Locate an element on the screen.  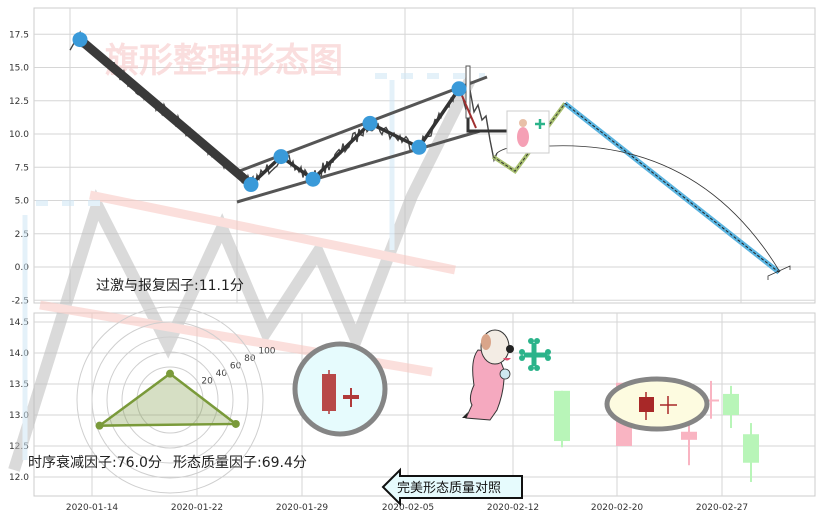
dog-illustration is located at coordinates (488, 375).